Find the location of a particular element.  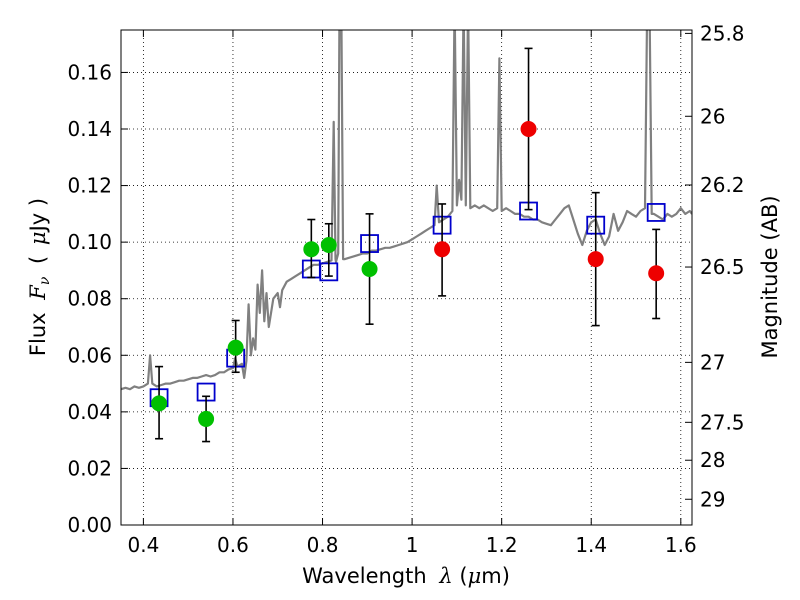

x-axis-title-symbol: λ is located at coordinates (445, 576).